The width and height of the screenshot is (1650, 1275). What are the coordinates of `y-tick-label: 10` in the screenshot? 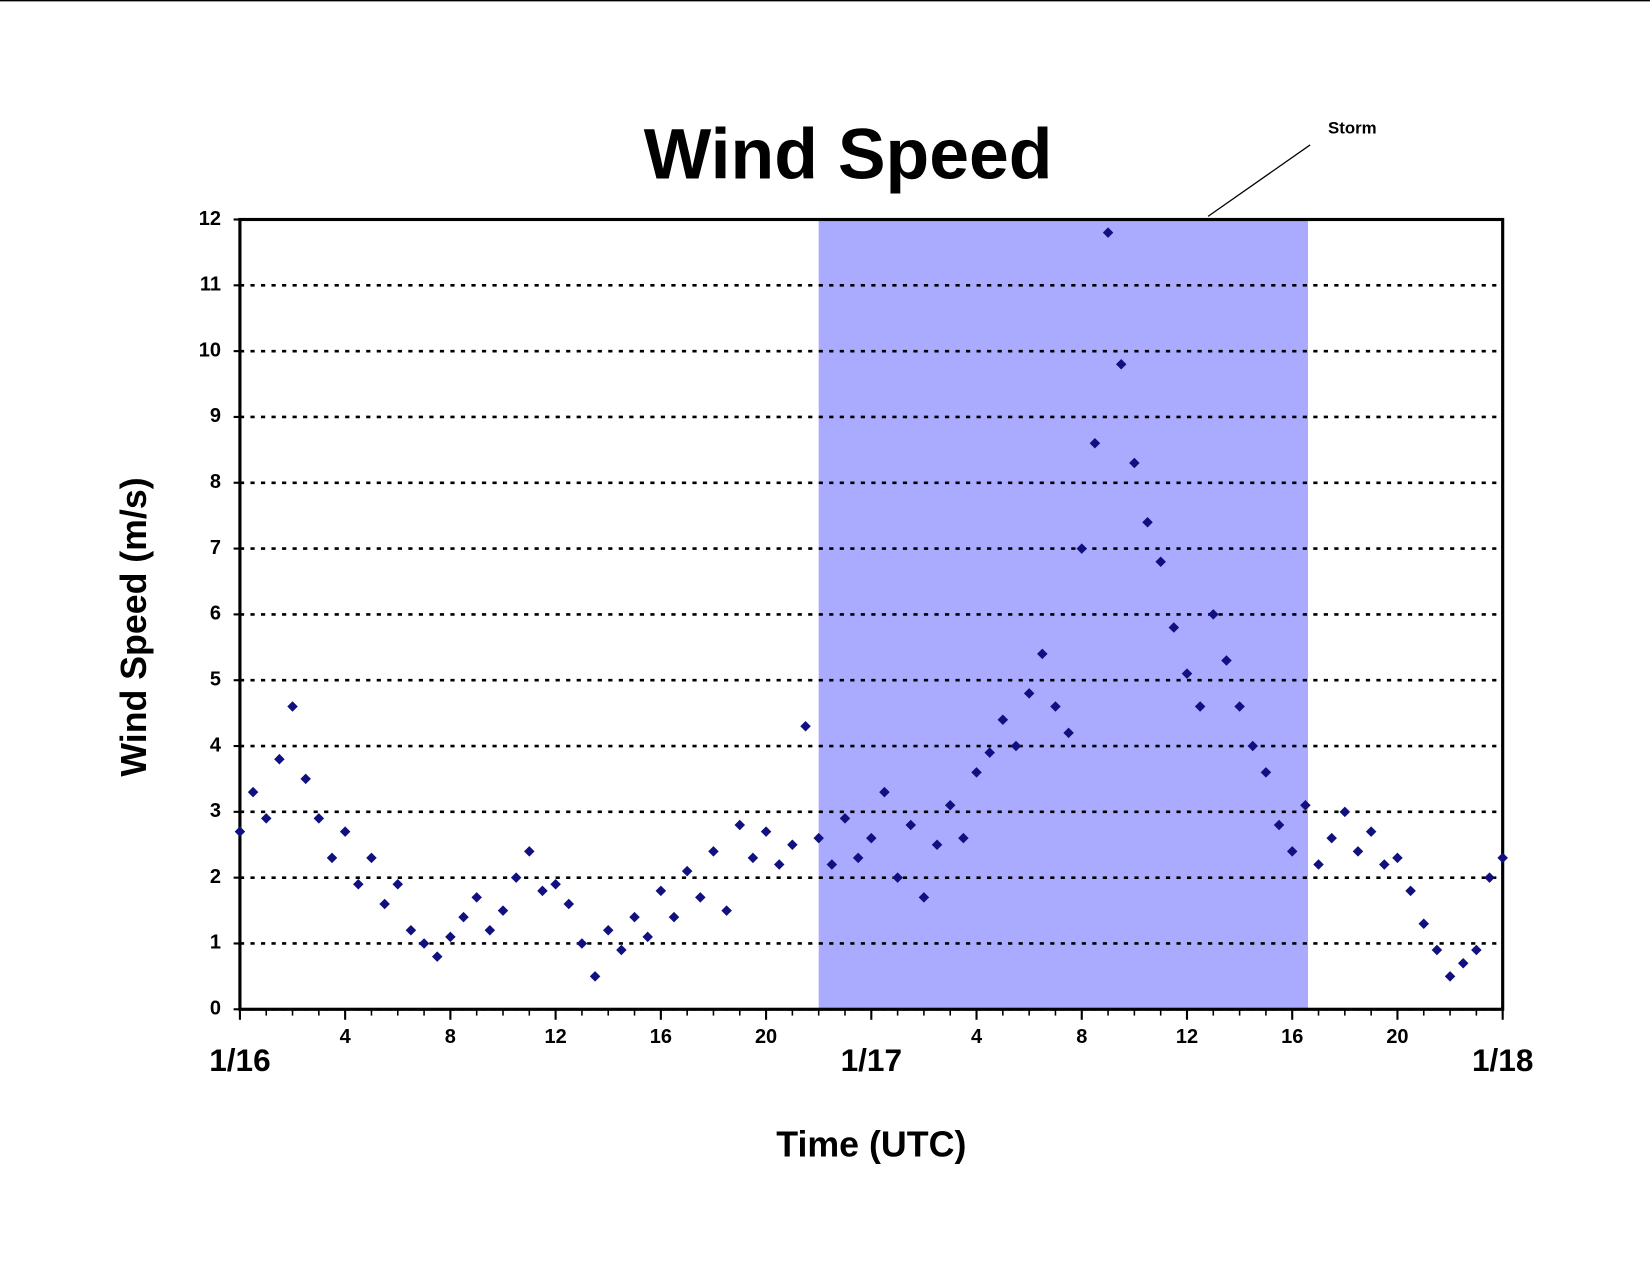 It's located at (210, 350).